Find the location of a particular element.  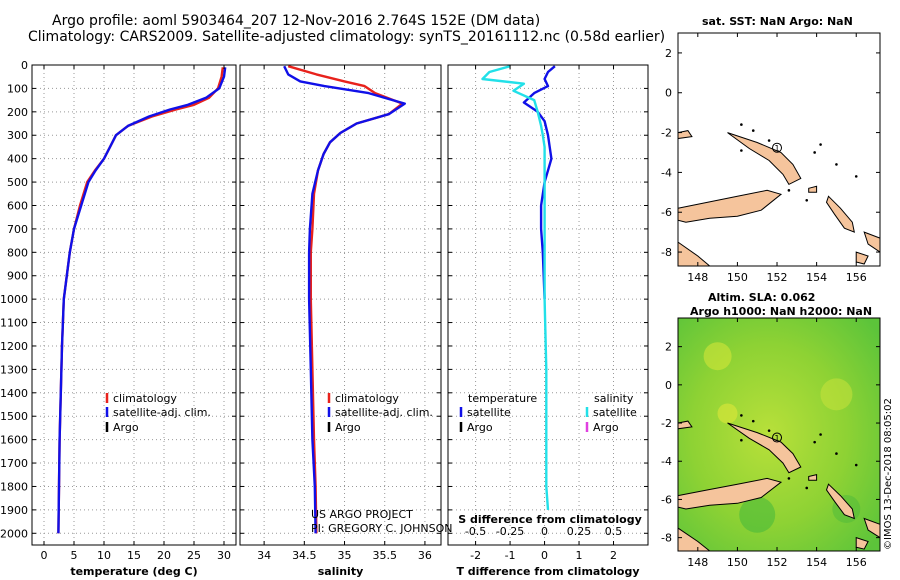

temperature-xtick-label: 20 is located at coordinates (164, 555).